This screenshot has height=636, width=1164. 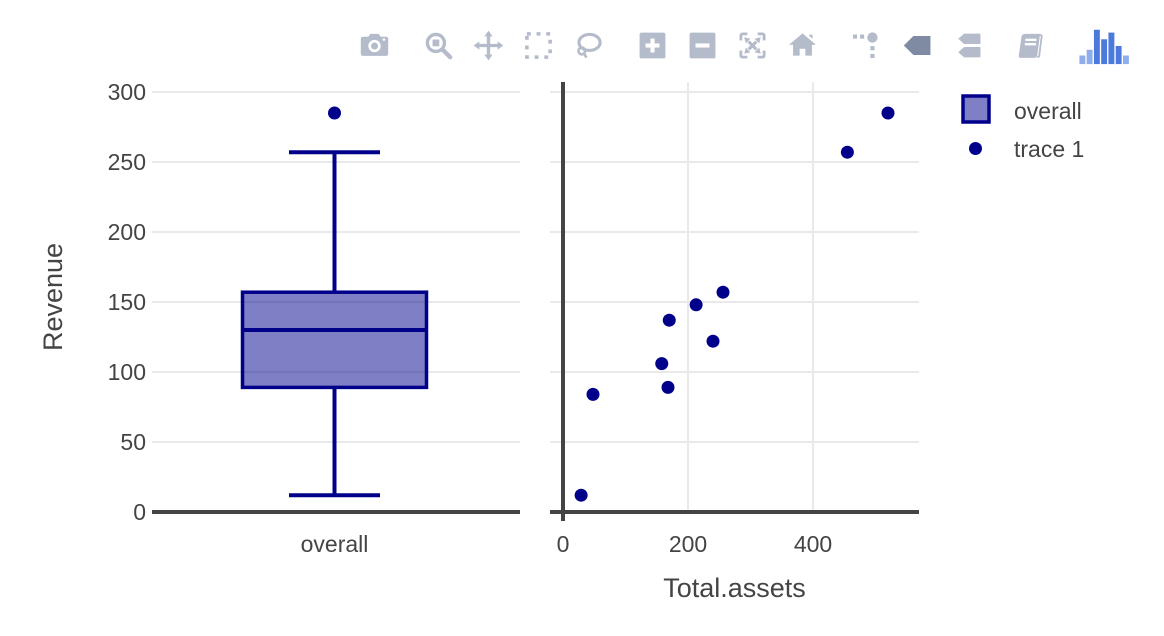 I want to click on modebar, so click(x=745, y=45).